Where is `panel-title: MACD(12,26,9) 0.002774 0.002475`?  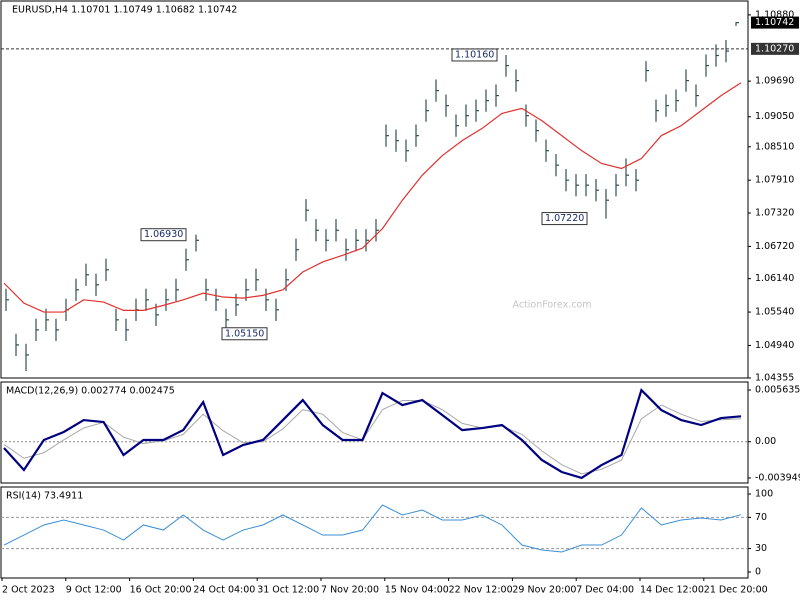
panel-title: MACD(12,26,9) 0.002774 0.002475 is located at coordinates (90, 391).